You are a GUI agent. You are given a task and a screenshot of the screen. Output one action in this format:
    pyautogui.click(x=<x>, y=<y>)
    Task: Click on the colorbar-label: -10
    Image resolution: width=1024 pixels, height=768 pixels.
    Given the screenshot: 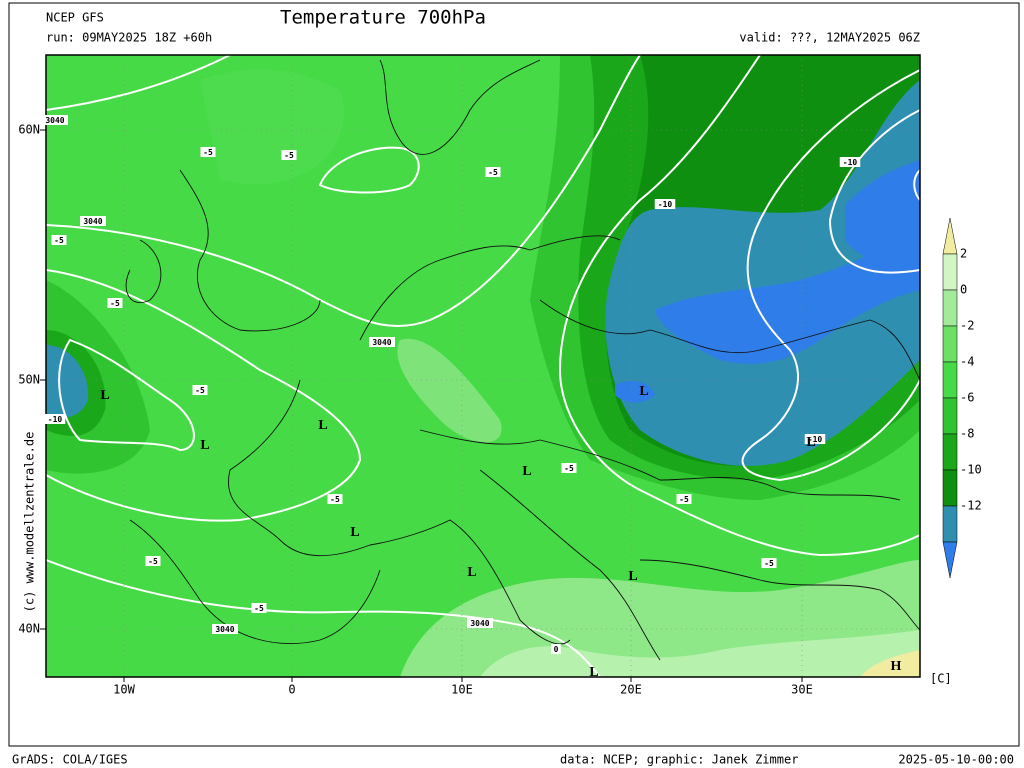 What is the action you would take?
    pyautogui.click(x=971, y=470)
    